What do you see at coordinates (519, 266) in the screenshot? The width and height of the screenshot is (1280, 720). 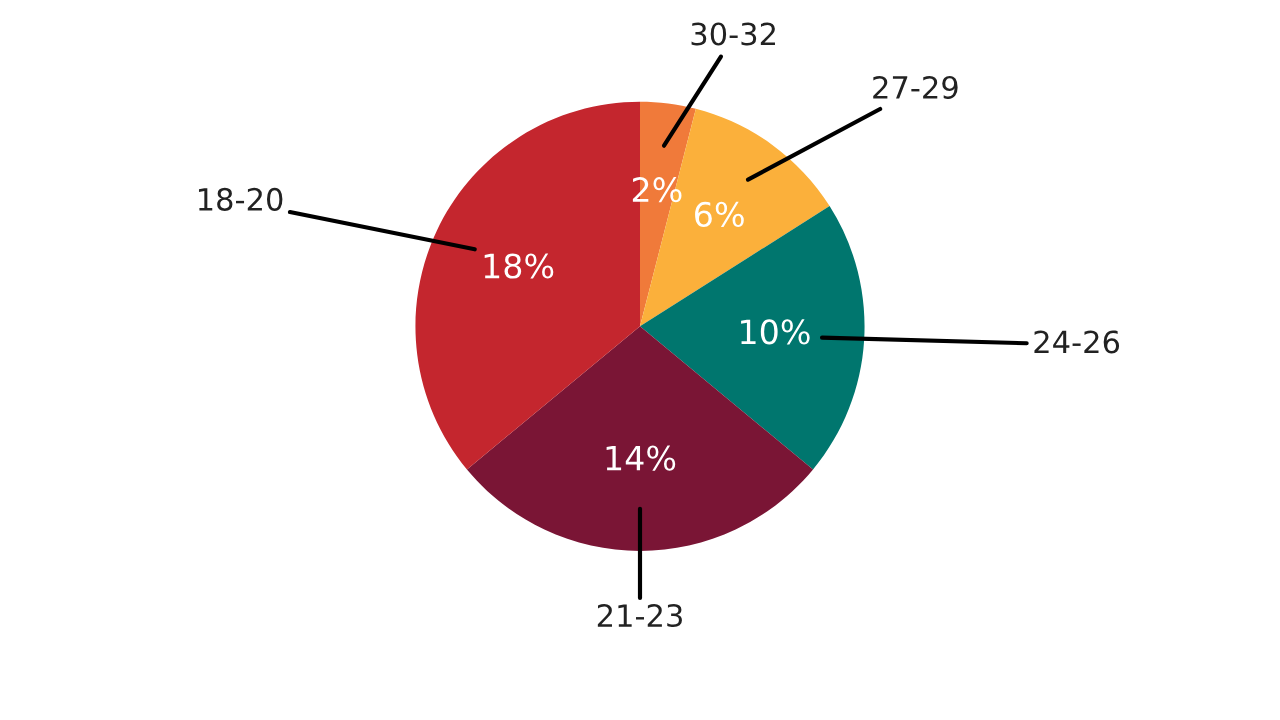 I see `data-label: 18%` at bounding box center [519, 266].